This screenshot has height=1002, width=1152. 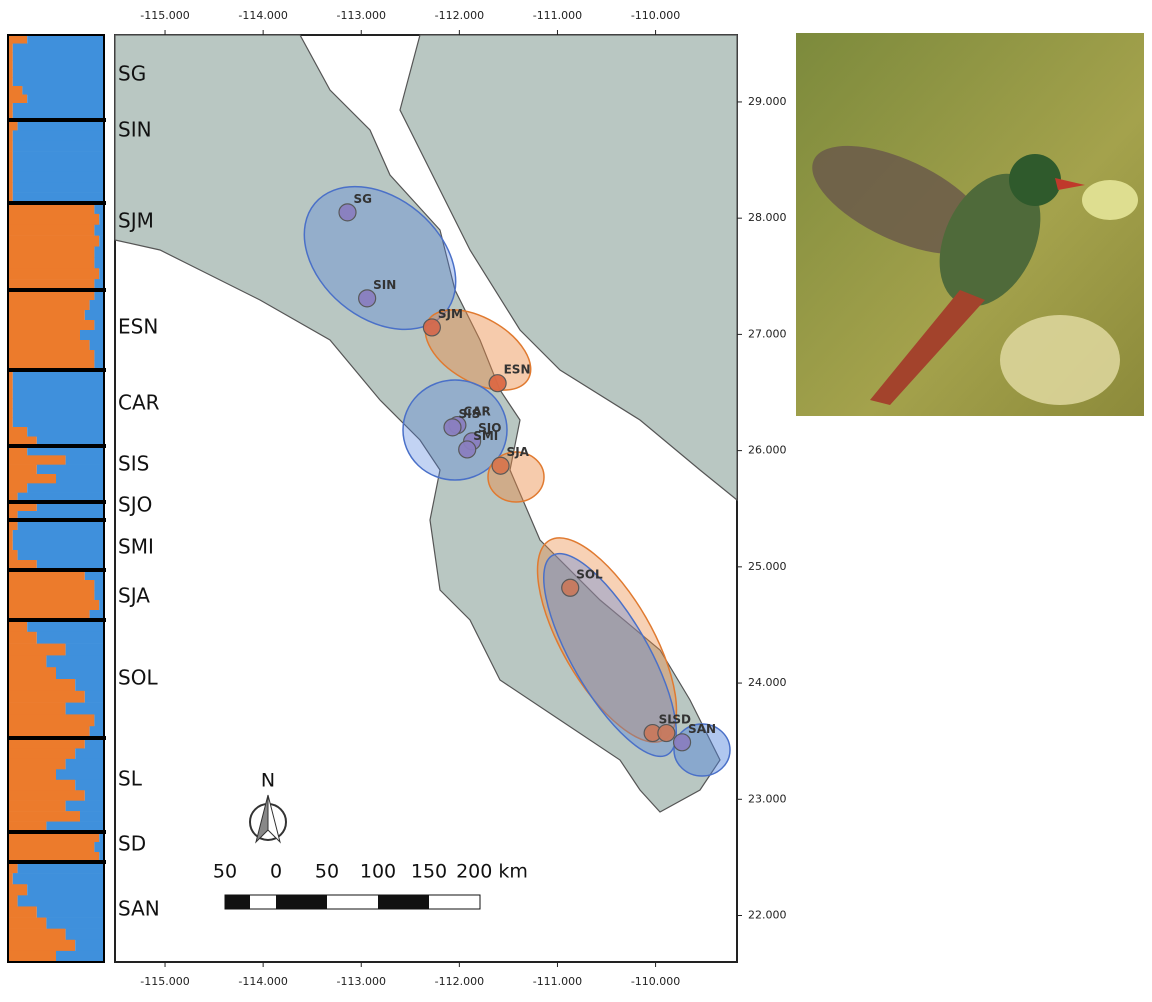 What do you see at coordinates (485, 436) in the screenshot?
I see `site-label: SMI` at bounding box center [485, 436].